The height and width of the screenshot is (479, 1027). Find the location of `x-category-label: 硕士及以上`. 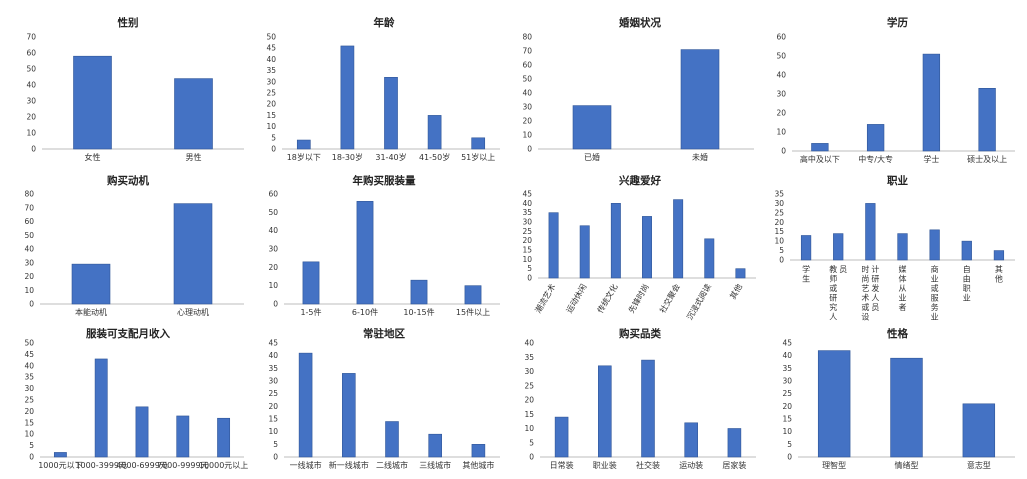

x-category-label: 硕士及以上 is located at coordinates (987, 159).